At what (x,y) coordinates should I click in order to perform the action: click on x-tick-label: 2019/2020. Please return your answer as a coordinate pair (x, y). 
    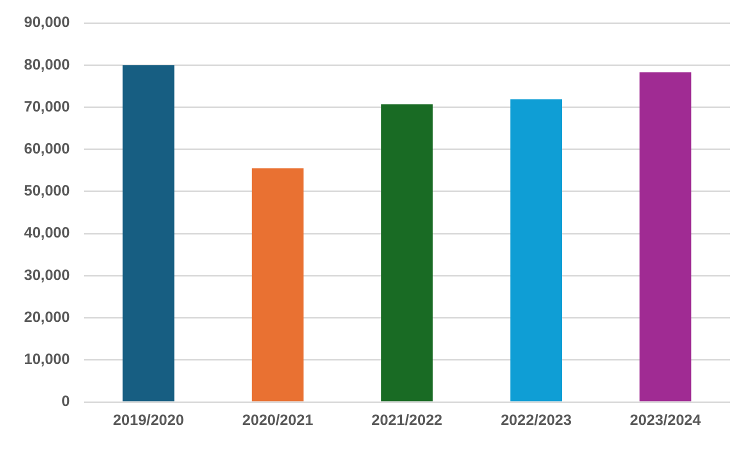
    Looking at the image, I should click on (148, 421).